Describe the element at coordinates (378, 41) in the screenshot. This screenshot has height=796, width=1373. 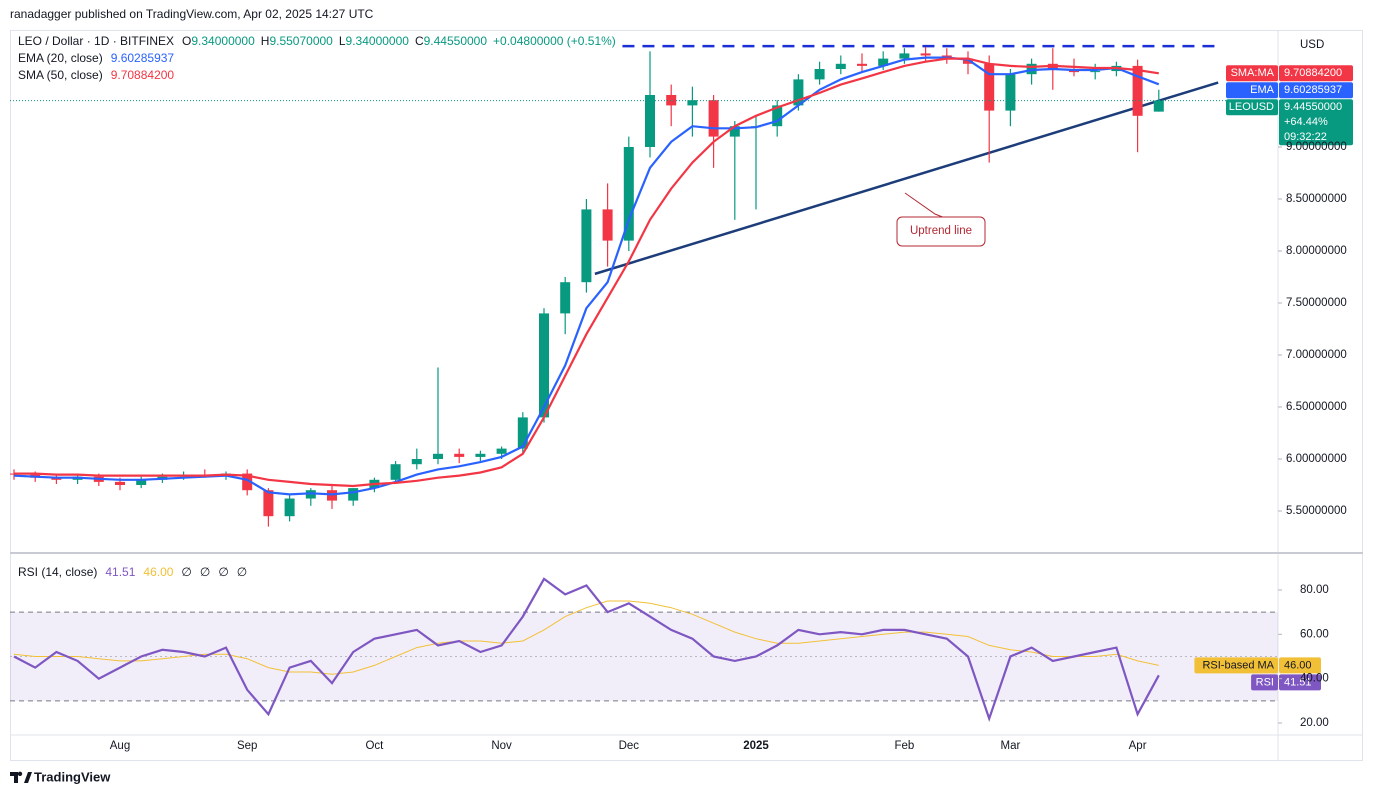
I see `ohlc-value: 9.34000000` at that location.